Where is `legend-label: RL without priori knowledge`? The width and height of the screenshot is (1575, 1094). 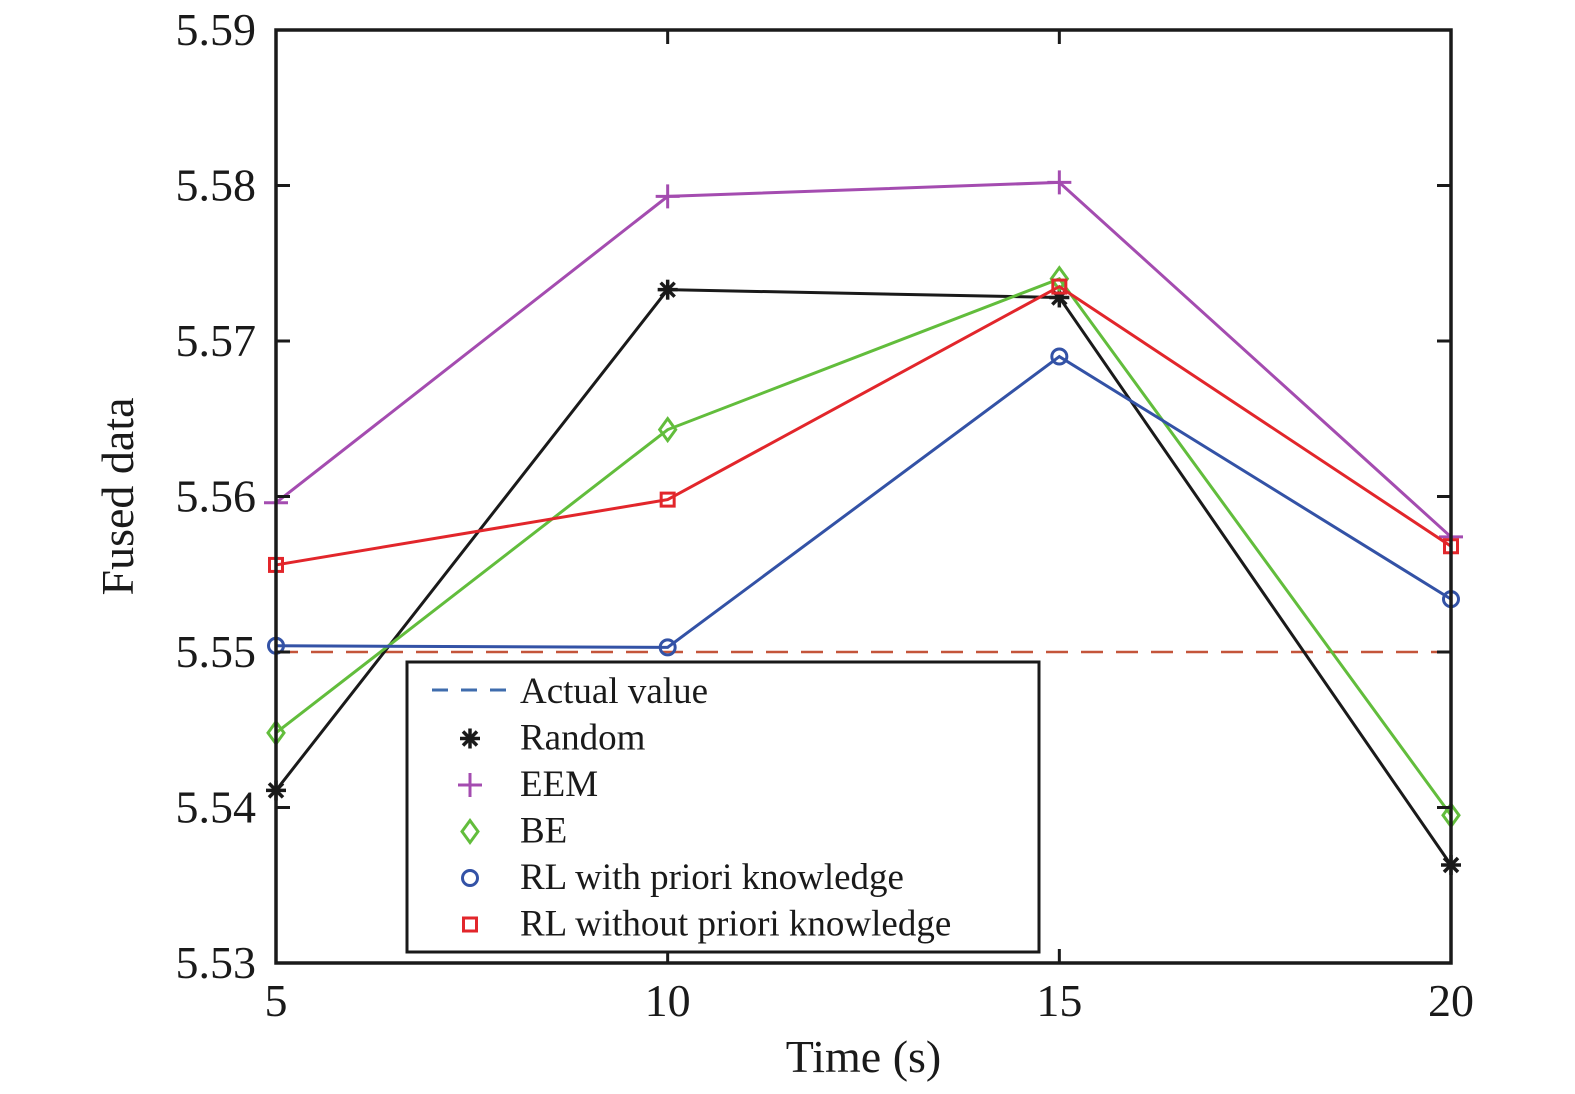 legend-label: RL without priori knowledge is located at coordinates (735, 924).